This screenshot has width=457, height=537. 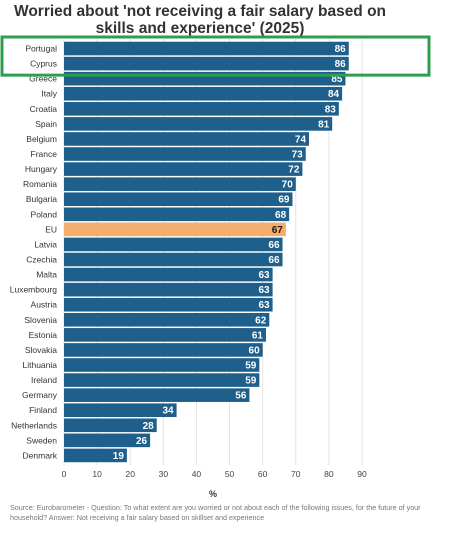 What do you see at coordinates (40, 455) in the screenshot?
I see `category-label: Denmark` at bounding box center [40, 455].